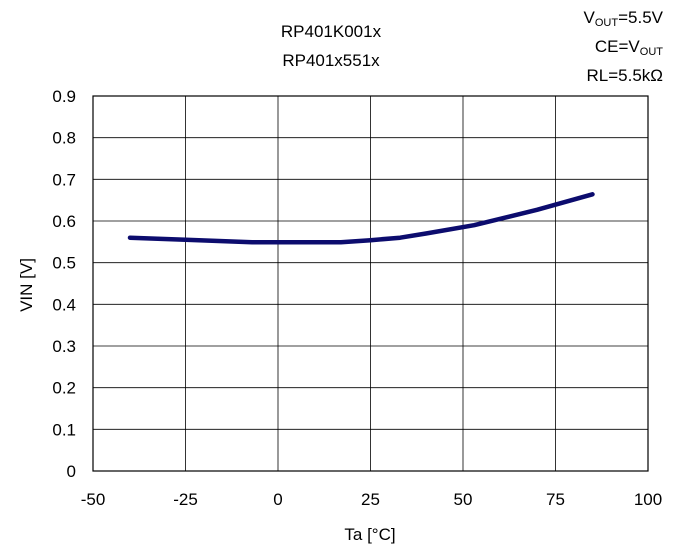  I want to click on y-axis-label: VIN [V], so click(26, 285).